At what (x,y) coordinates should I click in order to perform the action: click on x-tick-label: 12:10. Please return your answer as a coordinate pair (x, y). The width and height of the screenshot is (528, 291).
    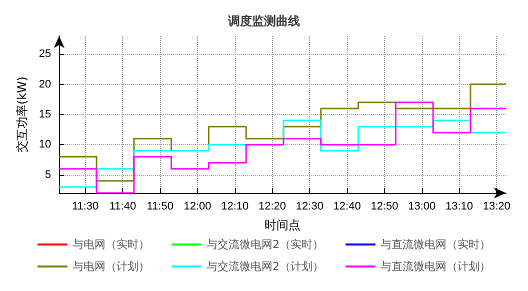
    Looking at the image, I should click on (235, 206).